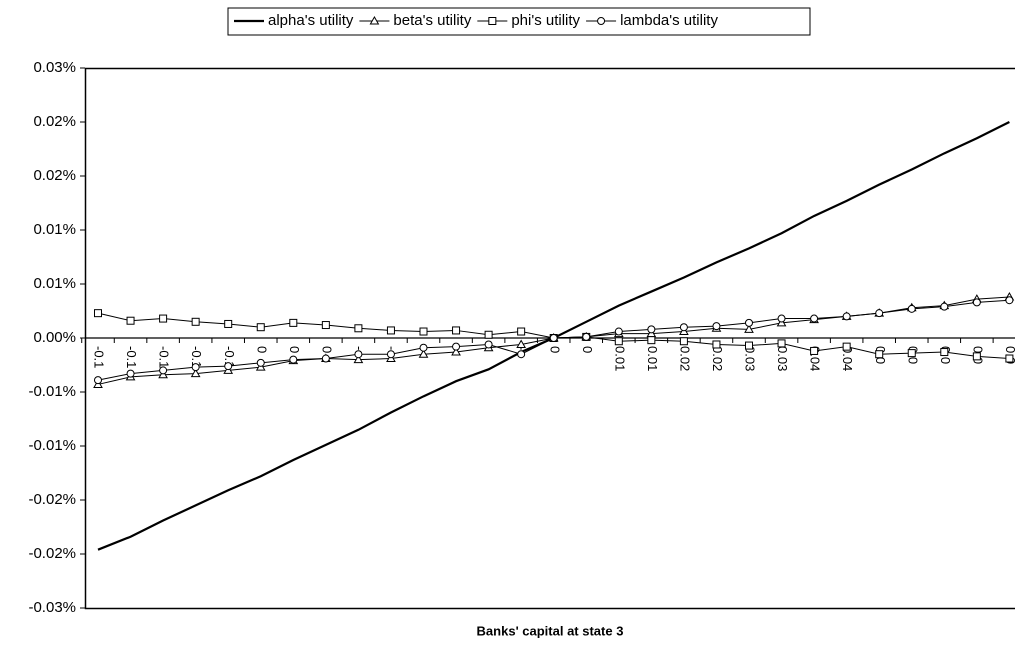  I want to click on legend-box, so click(519, 21).